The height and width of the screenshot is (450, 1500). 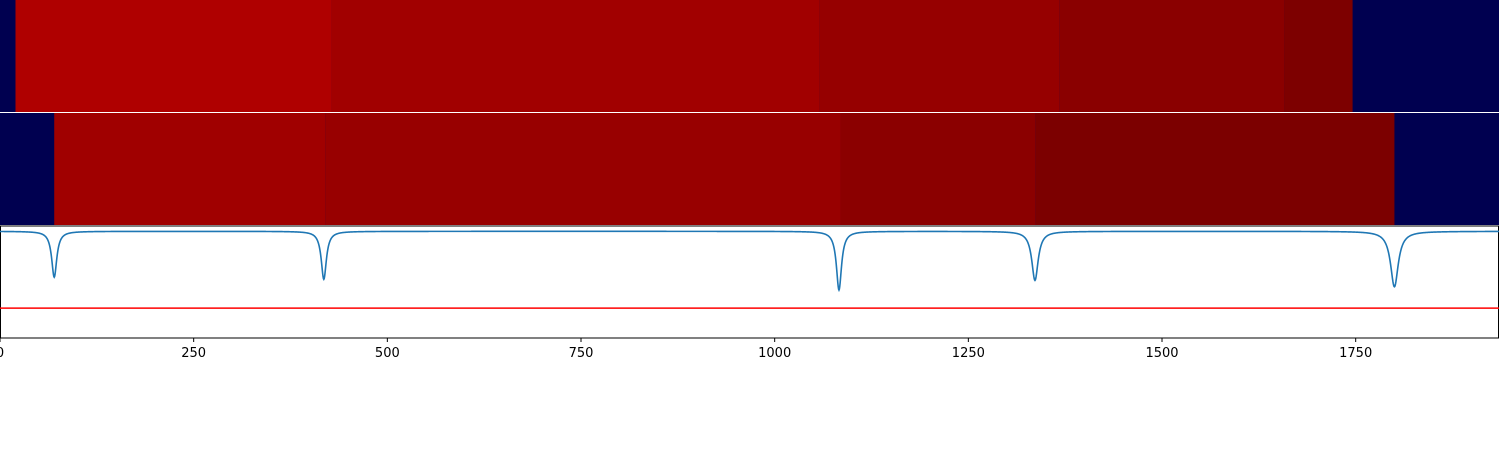 I want to click on x-tick-label: 1500, so click(x=1161, y=353).